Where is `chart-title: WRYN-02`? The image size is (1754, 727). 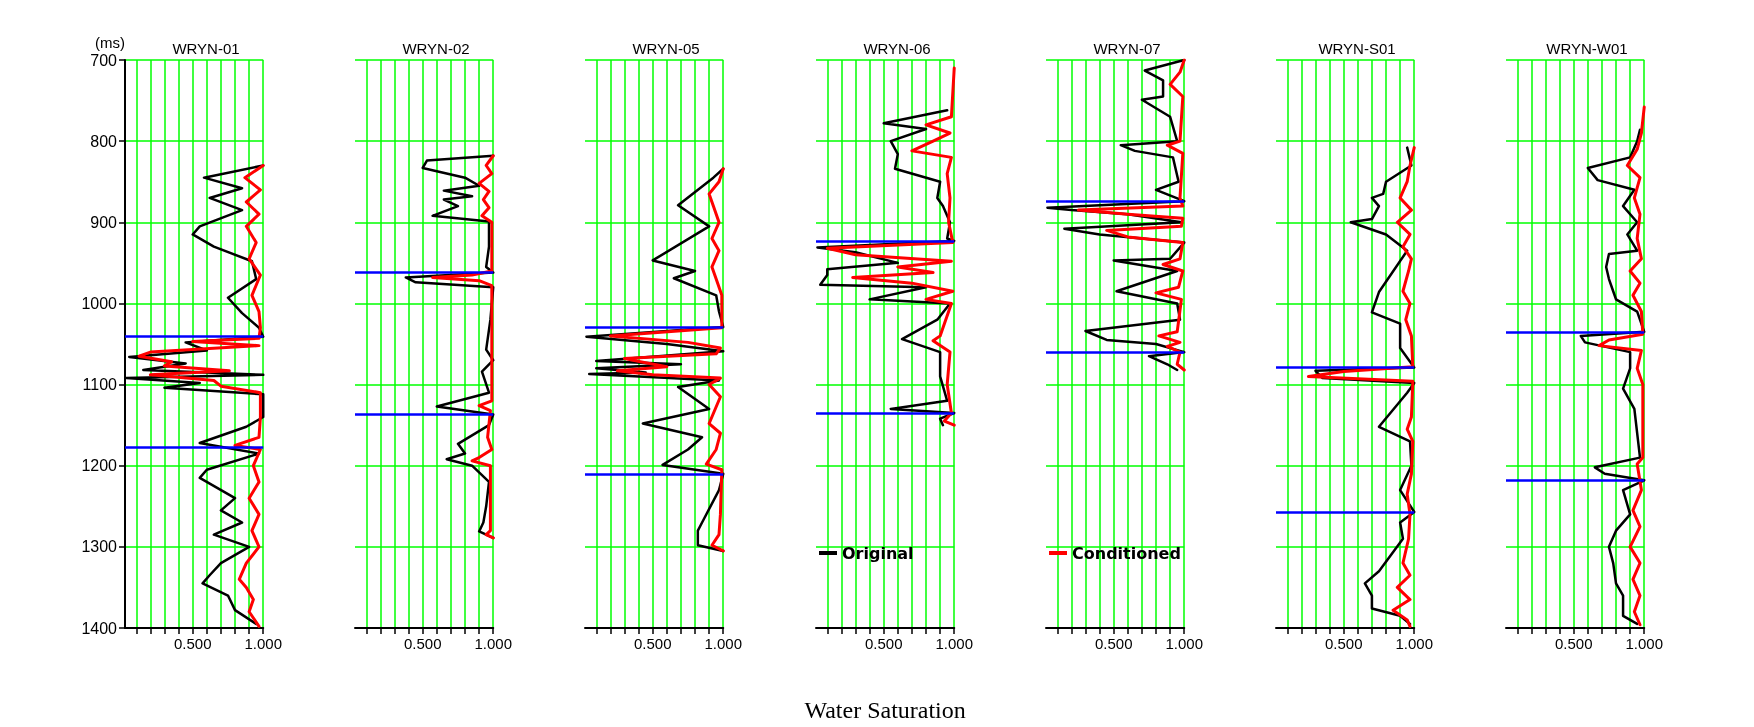 chart-title: WRYN-02 is located at coordinates (436, 48).